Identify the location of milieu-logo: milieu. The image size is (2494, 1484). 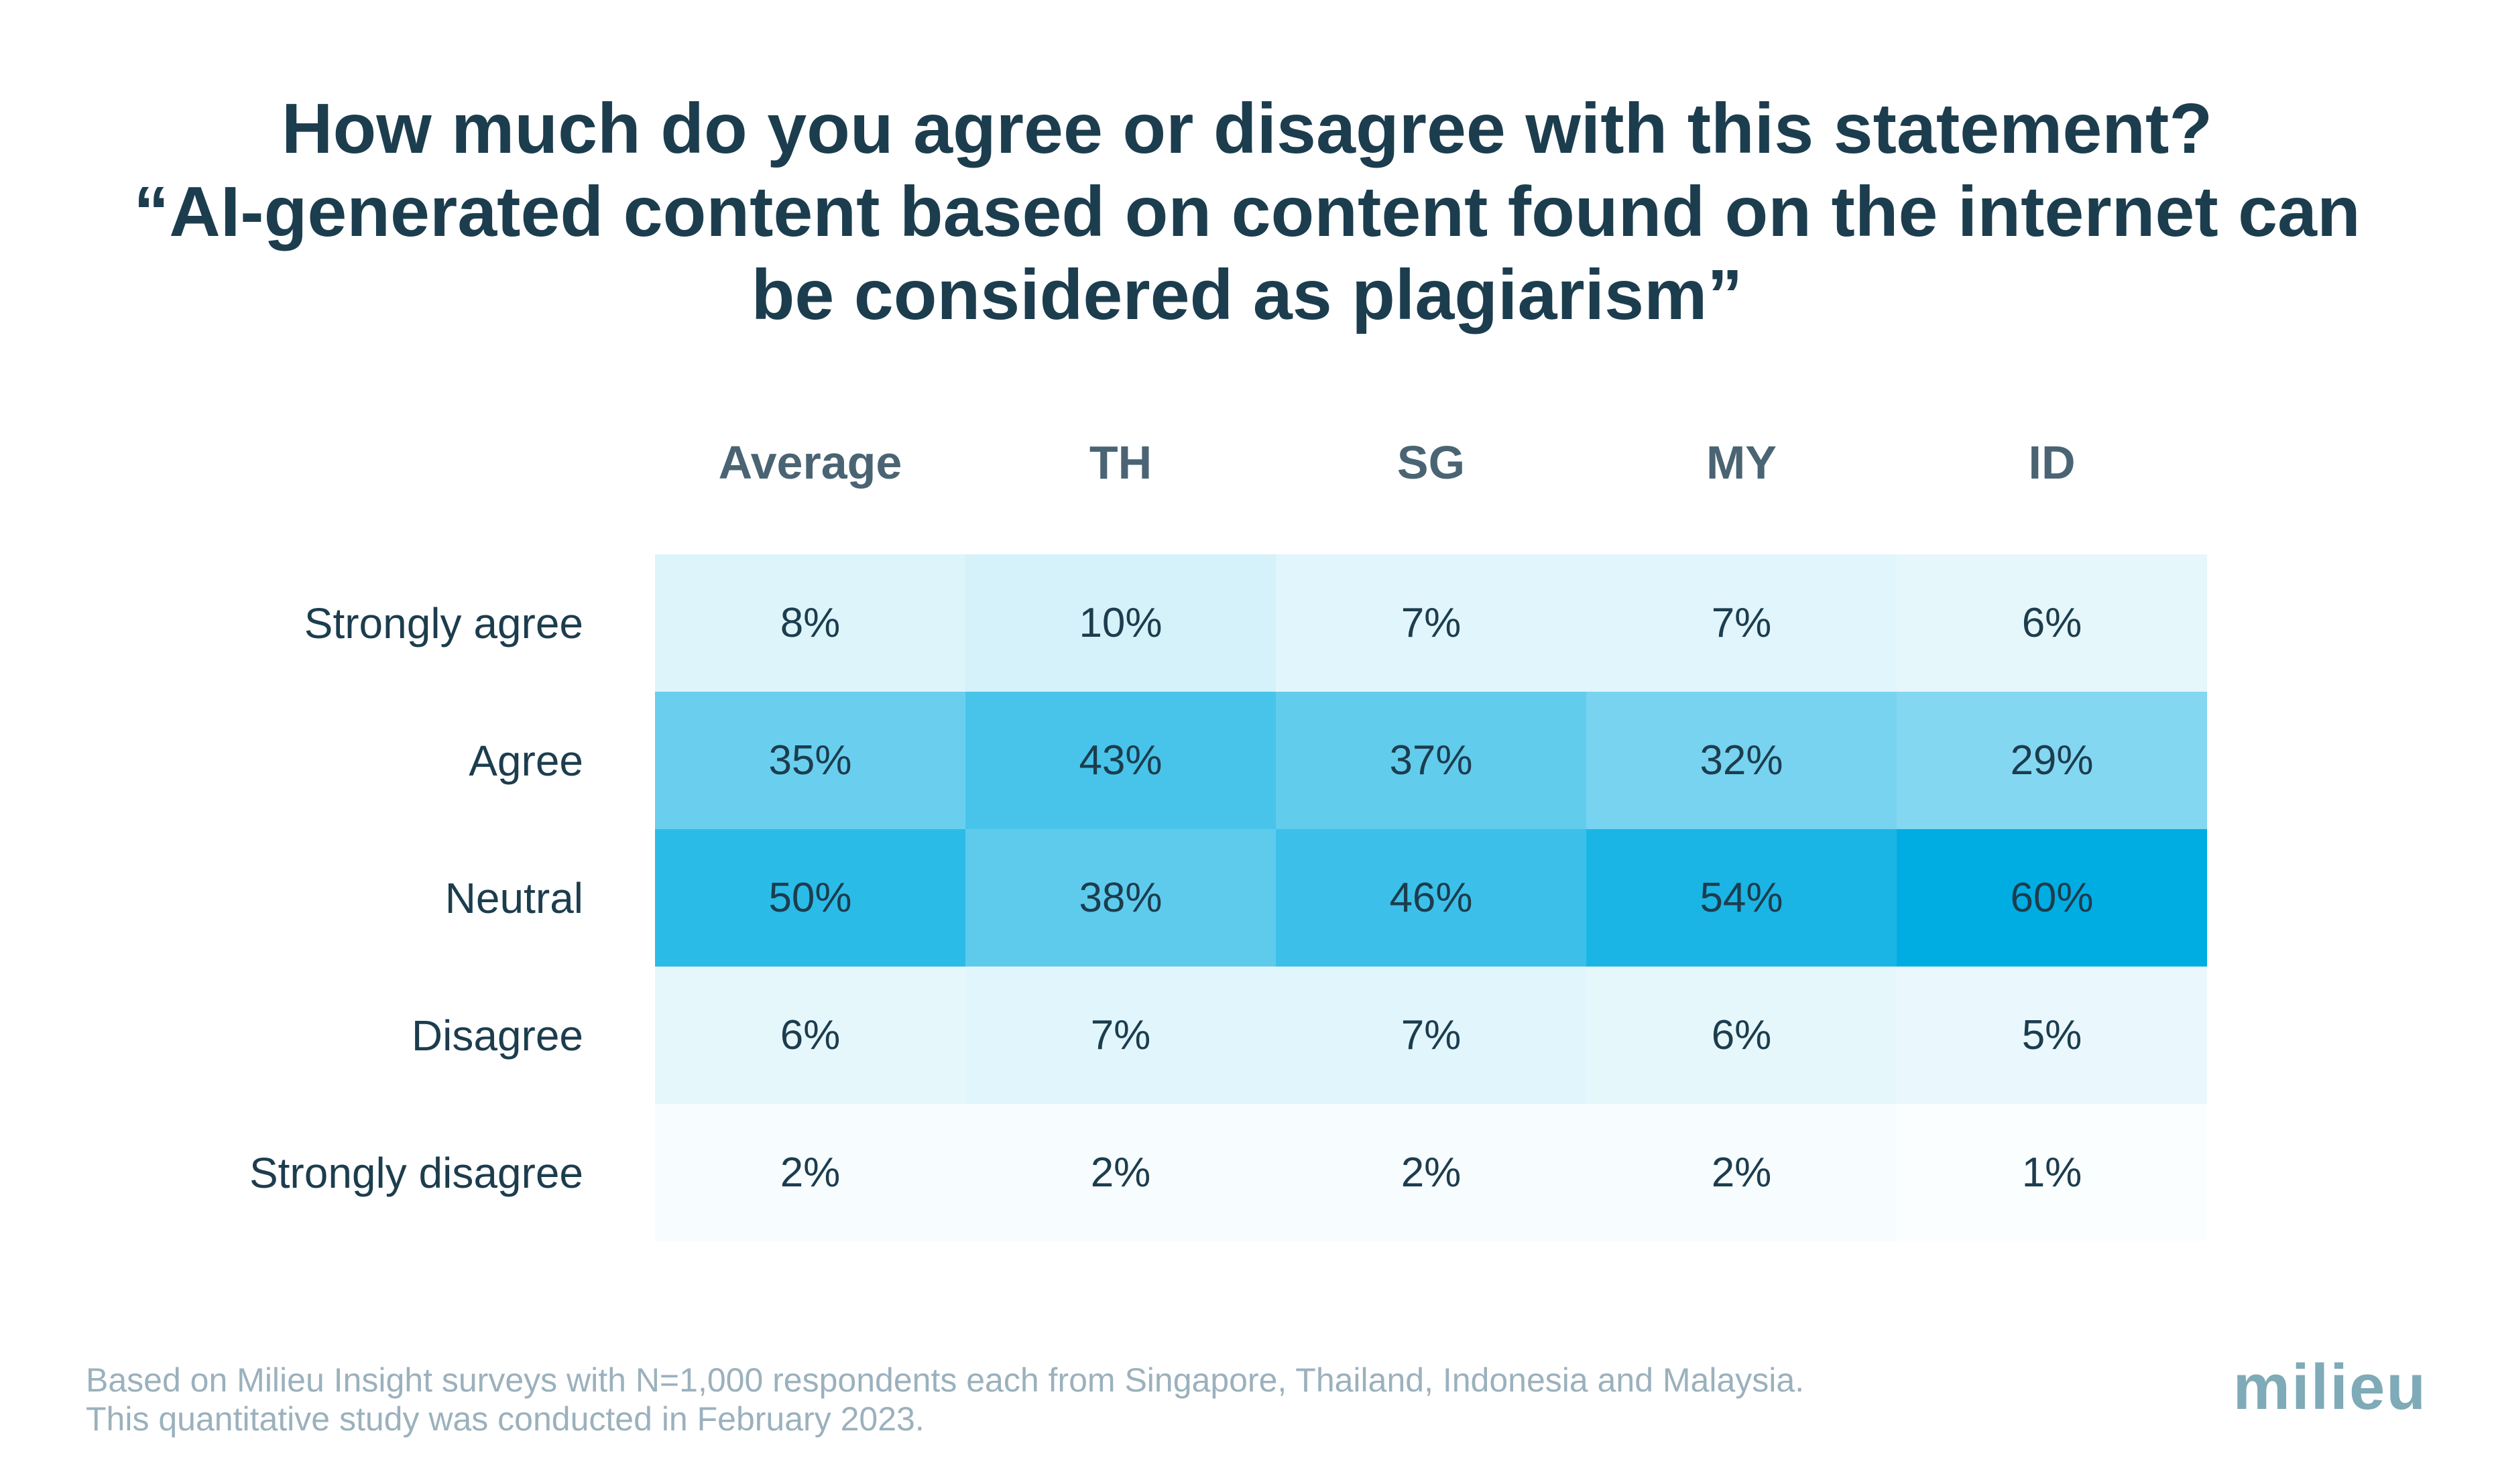
(2330, 1387).